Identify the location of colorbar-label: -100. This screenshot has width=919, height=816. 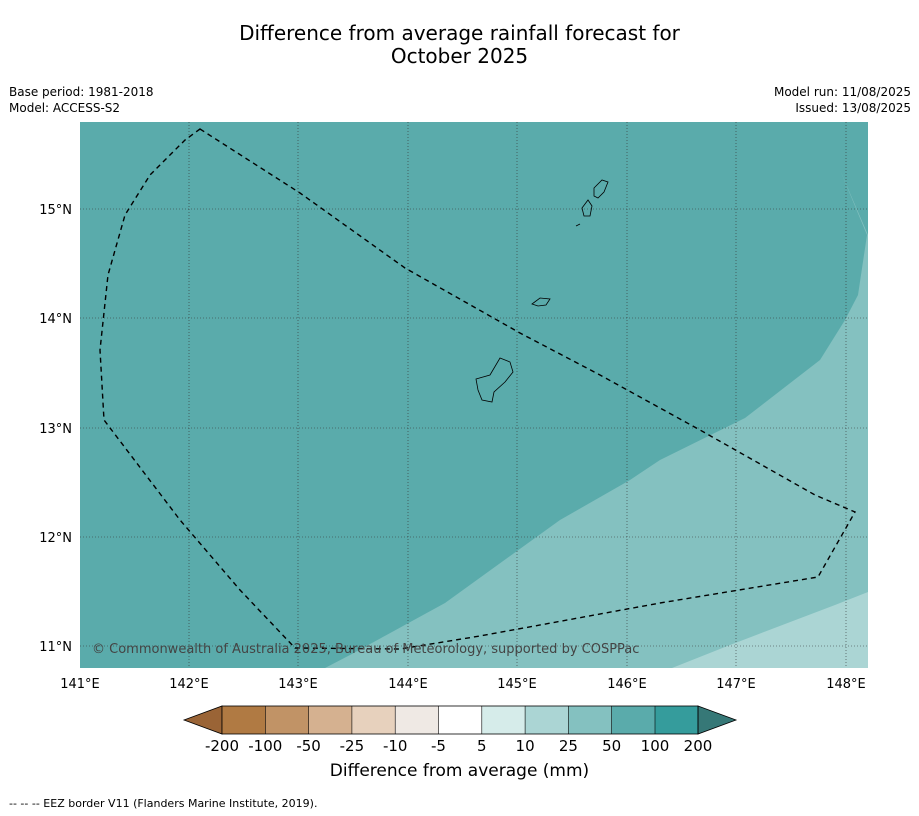
(265, 746).